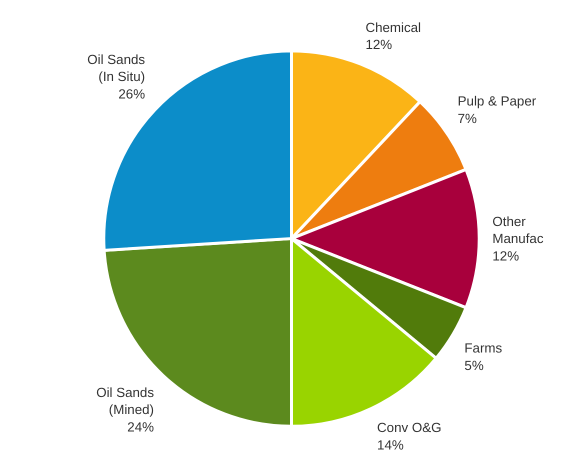  Describe the element at coordinates (409, 428) in the screenshot. I see `slice-label: Conv O&G` at that location.